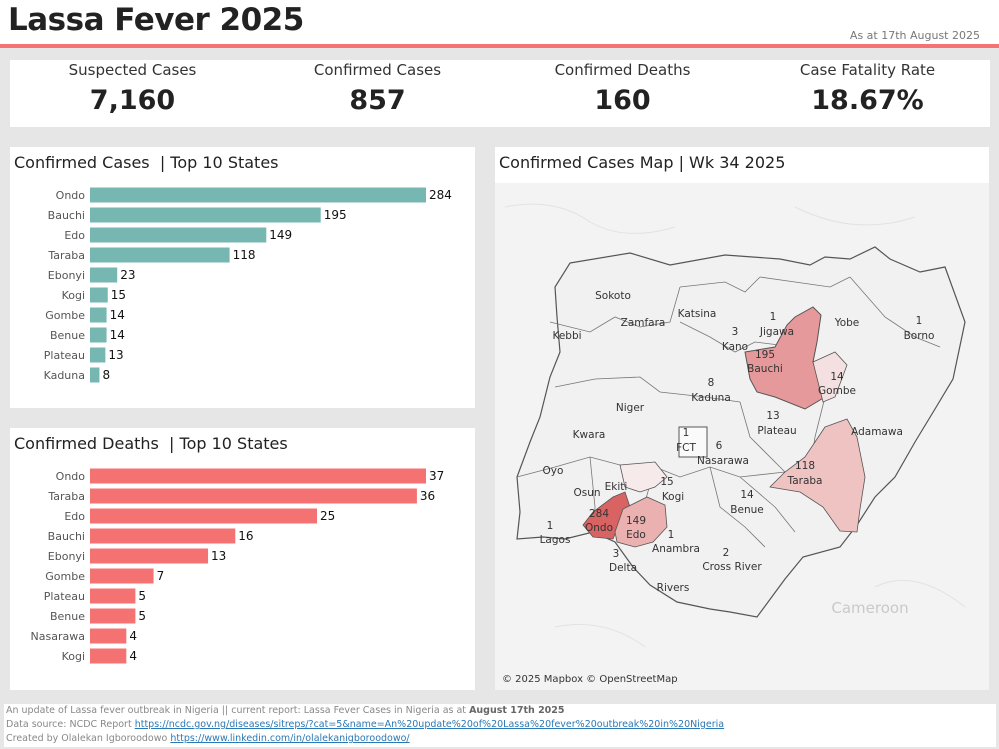 This screenshot has height=749, width=999. I want to click on kpi-suspected-cases: Suspected Cases 7,160, so click(132, 93).